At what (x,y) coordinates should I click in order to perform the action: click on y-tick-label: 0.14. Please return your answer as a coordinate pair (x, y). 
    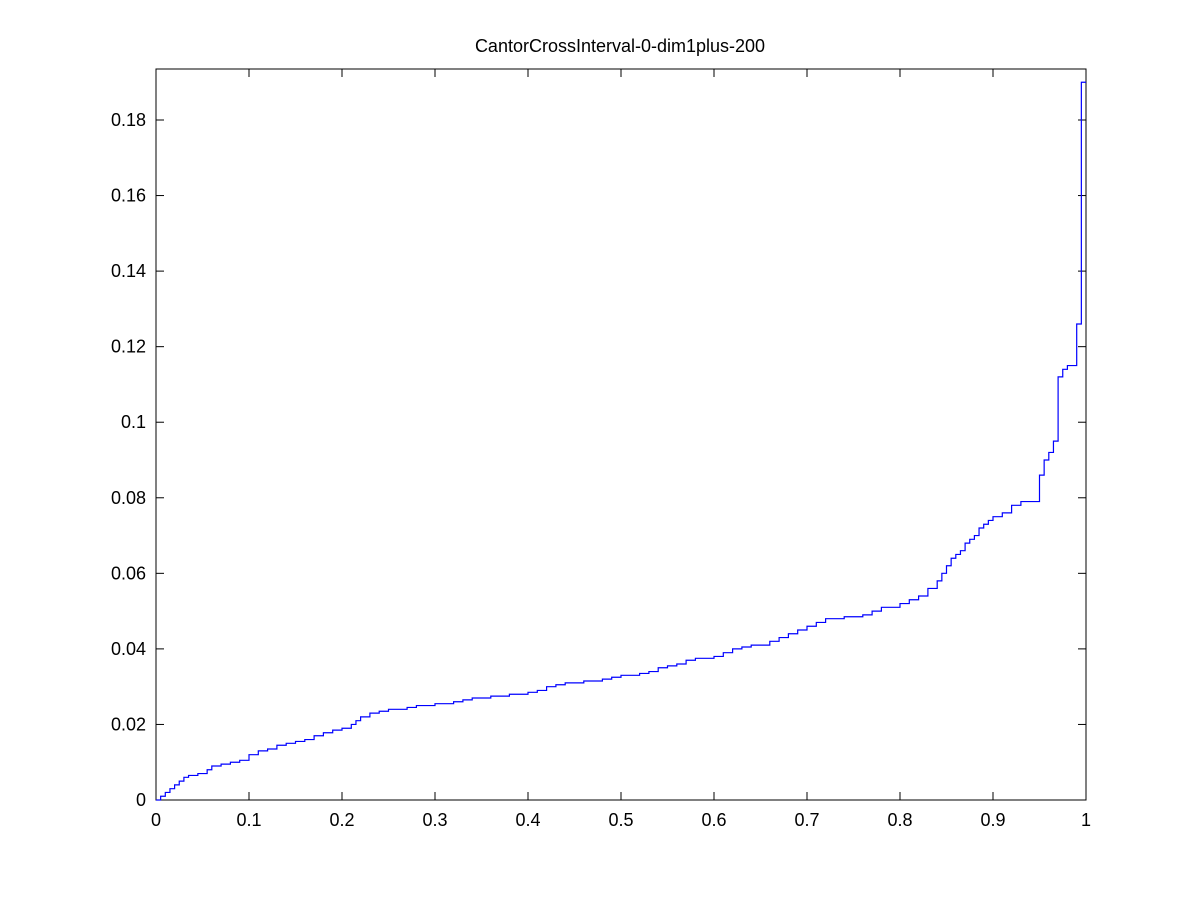
    Looking at the image, I should click on (128, 271).